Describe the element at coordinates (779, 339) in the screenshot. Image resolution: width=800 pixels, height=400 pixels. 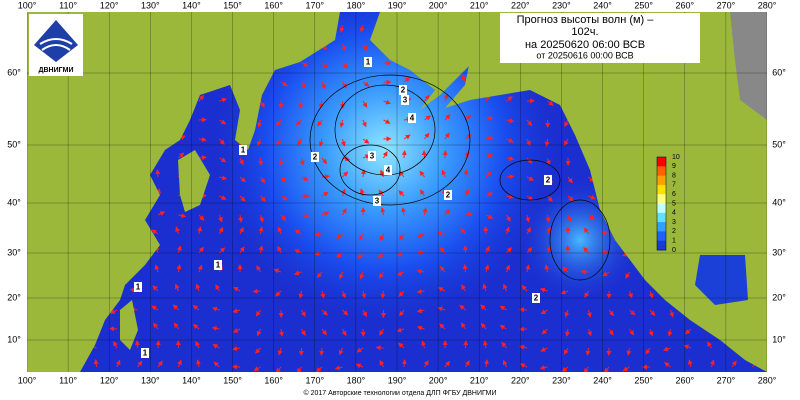
I see `lat-label: 10°` at that location.